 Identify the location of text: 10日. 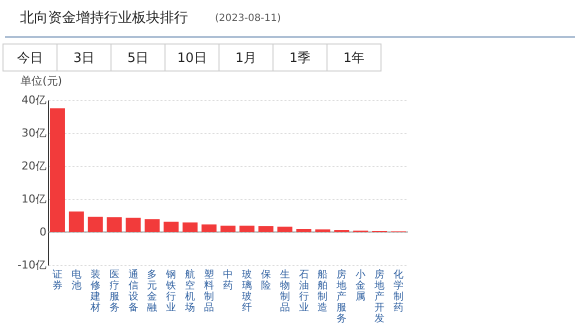
(192, 58).